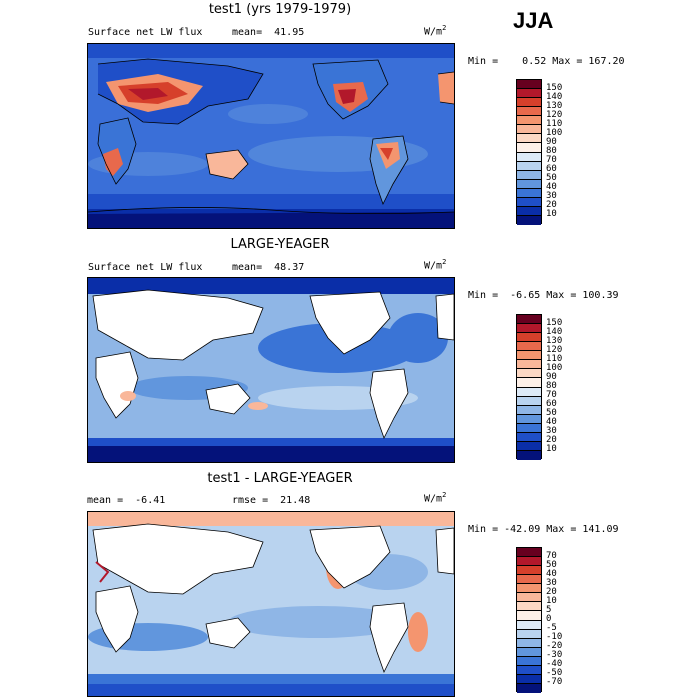 Image resolution: width=700 pixels, height=700 pixels. Describe the element at coordinates (280, 478) in the screenshot. I see `panel3-title: test1 - LARGE-YEAGER` at that location.